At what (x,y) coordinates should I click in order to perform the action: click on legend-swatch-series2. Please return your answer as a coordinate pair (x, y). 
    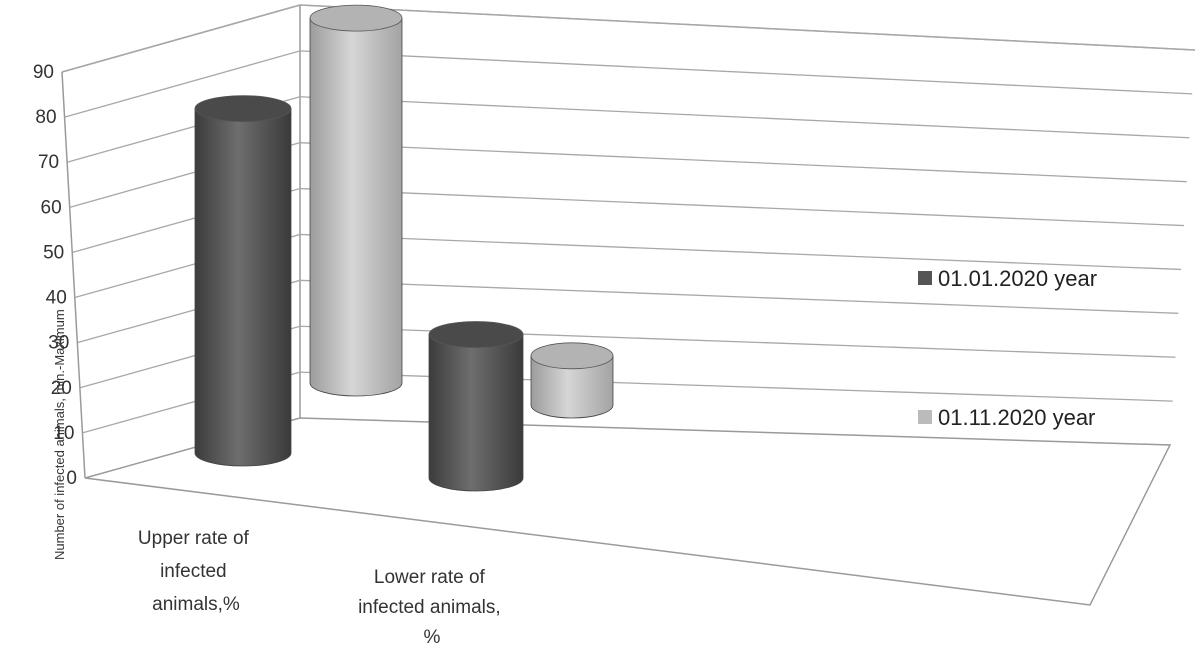
    Looking at the image, I should click on (925, 417).